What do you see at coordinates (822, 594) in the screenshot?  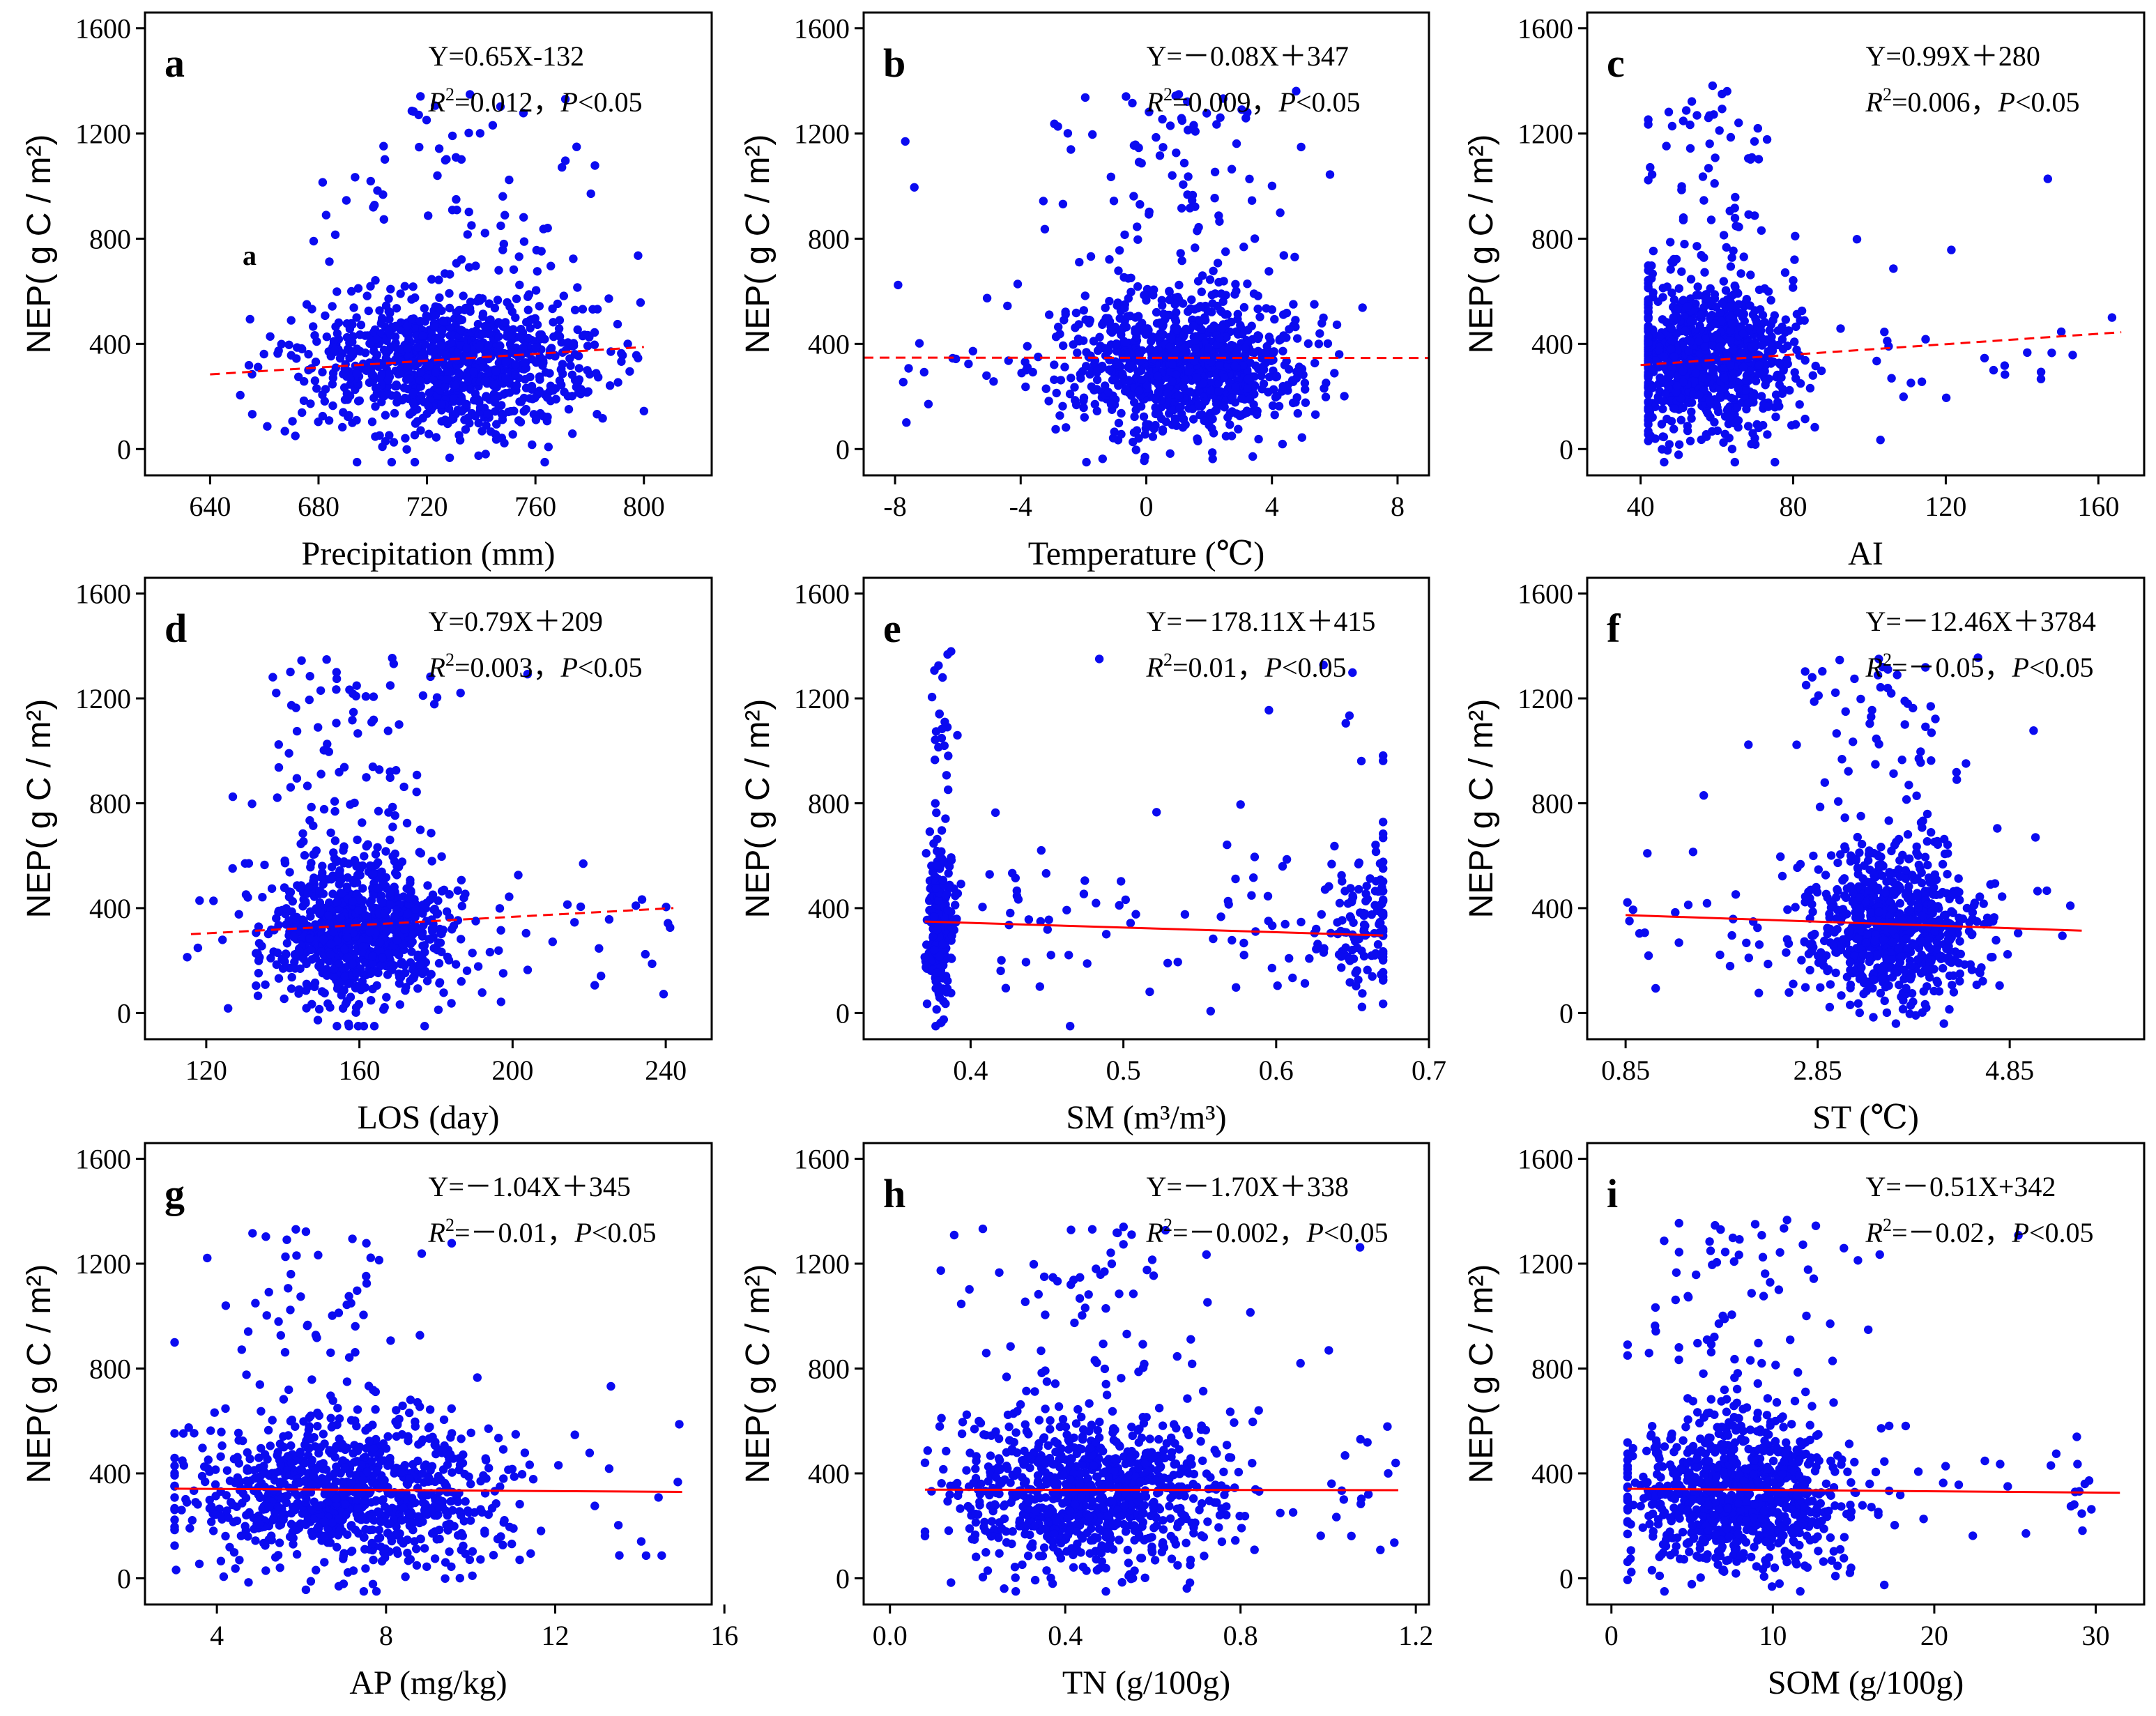 I see `y-tick-label: 1600` at bounding box center [822, 594].